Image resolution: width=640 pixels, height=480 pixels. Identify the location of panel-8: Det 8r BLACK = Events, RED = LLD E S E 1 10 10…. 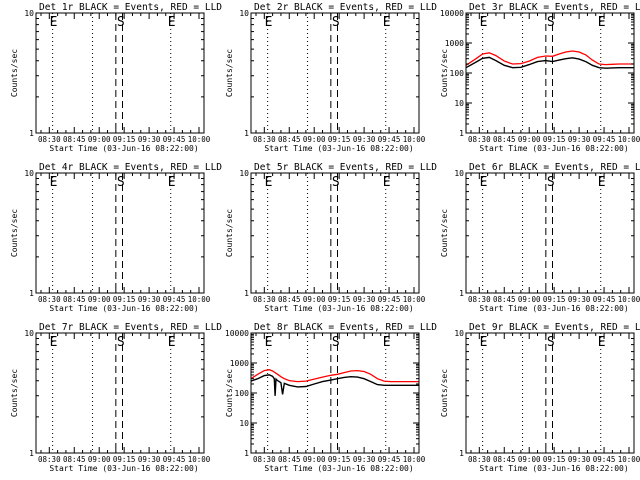
(331, 397).